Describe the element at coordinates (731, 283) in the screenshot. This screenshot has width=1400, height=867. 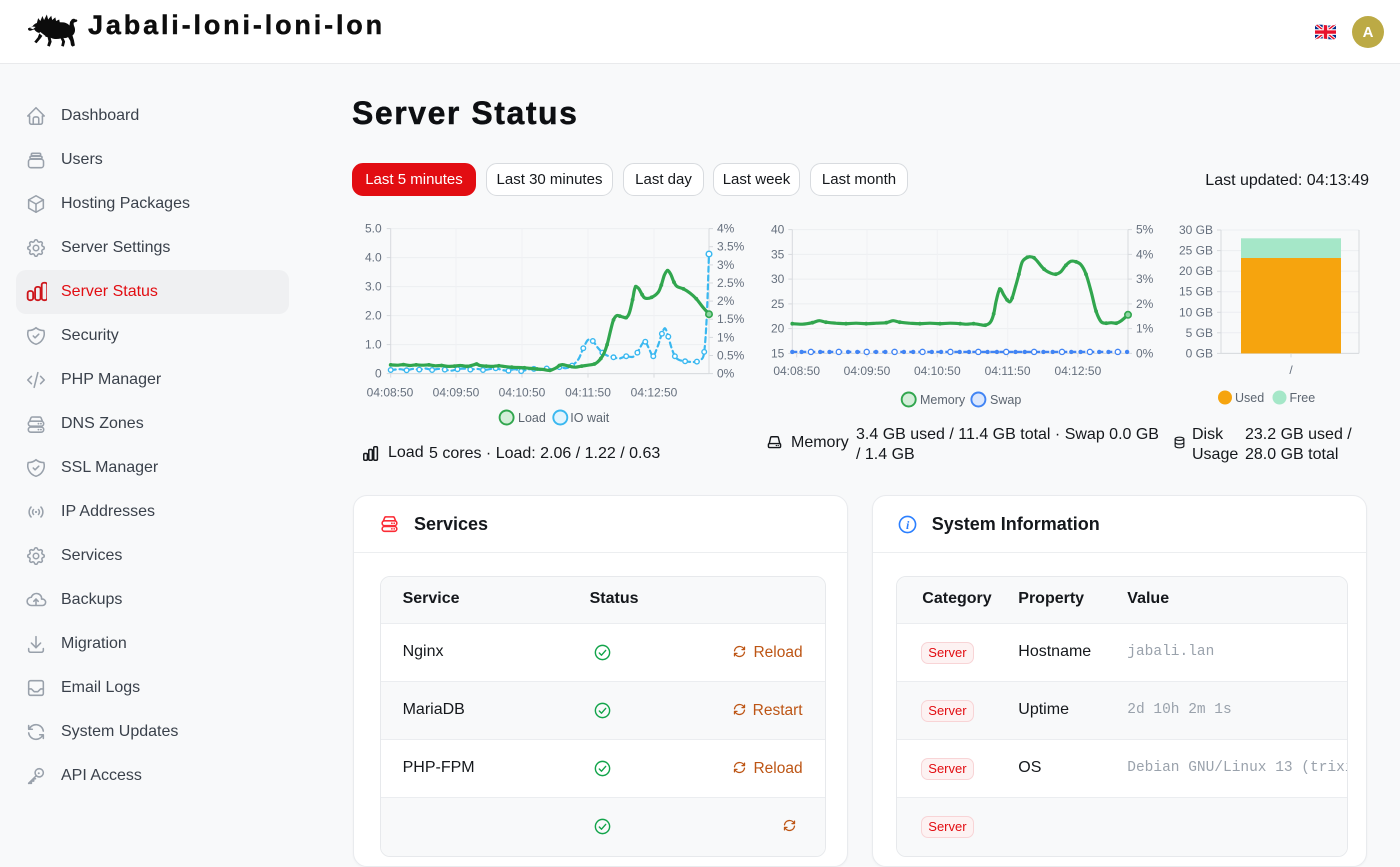
I see `svg-text: 2.5%` at that location.